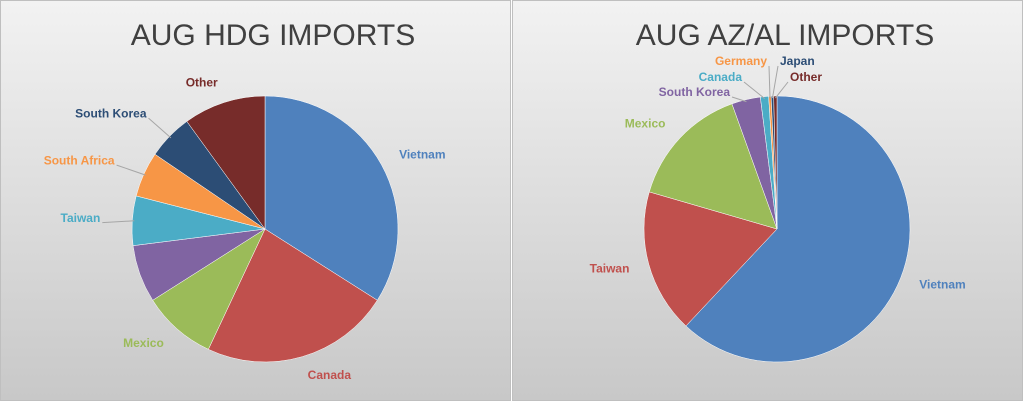 The height and width of the screenshot is (401, 1023). I want to click on chart-title: AUG AZ/AL IMPORTS, so click(785, 35).